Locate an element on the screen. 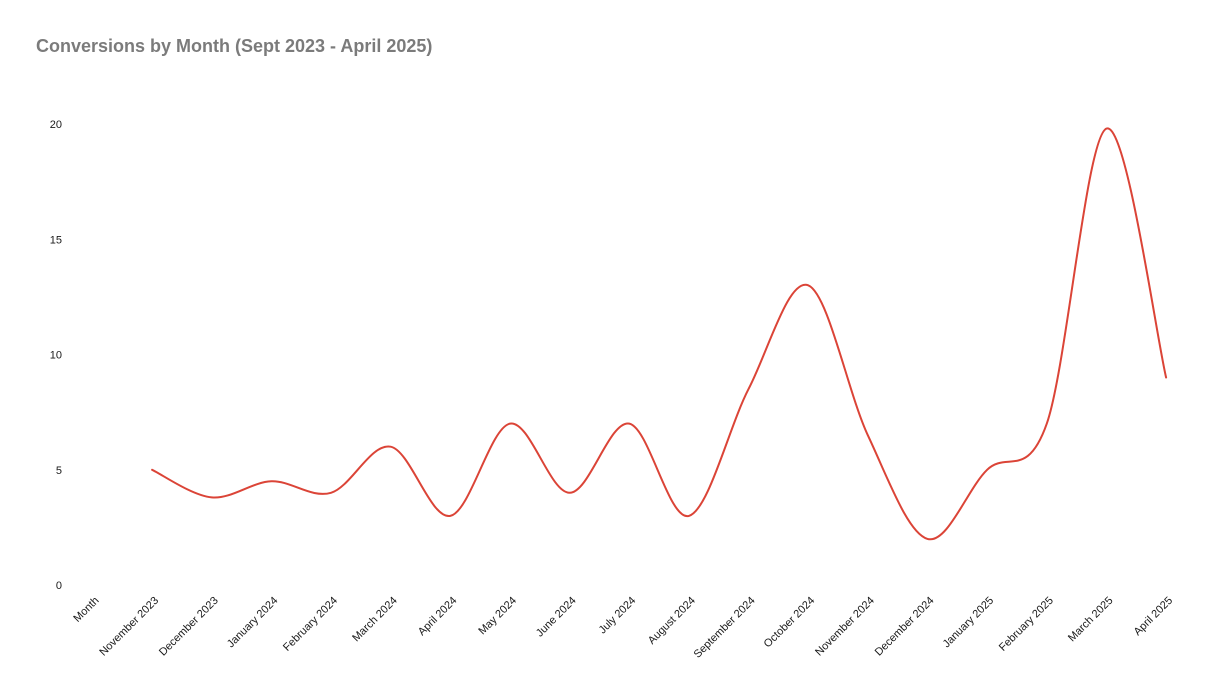  x-axis-tick-label: January 2025 is located at coordinates (969, 623).